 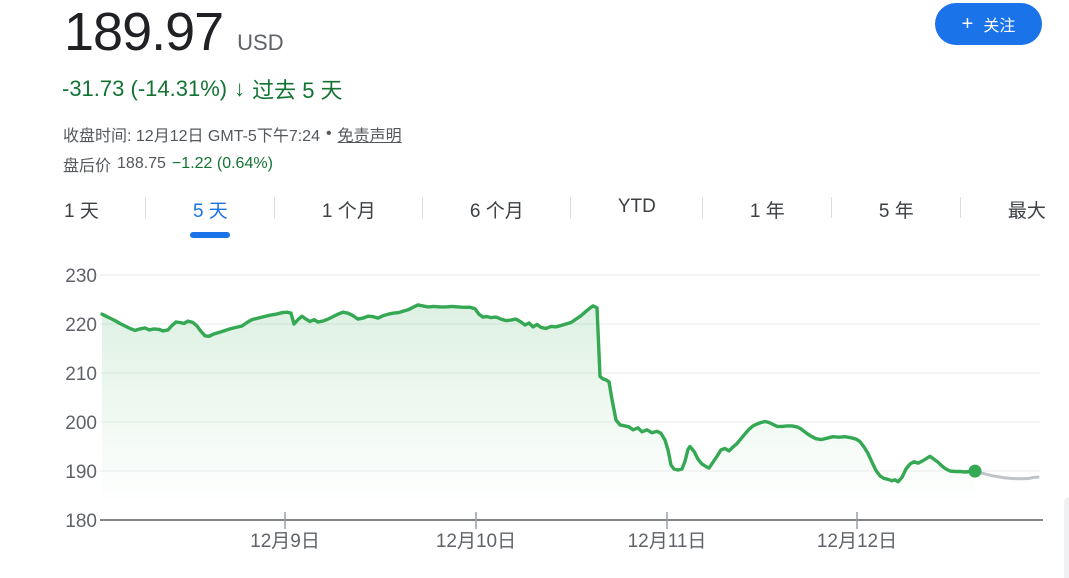 I want to click on tab-1y: 1 年, so click(x=767, y=216).